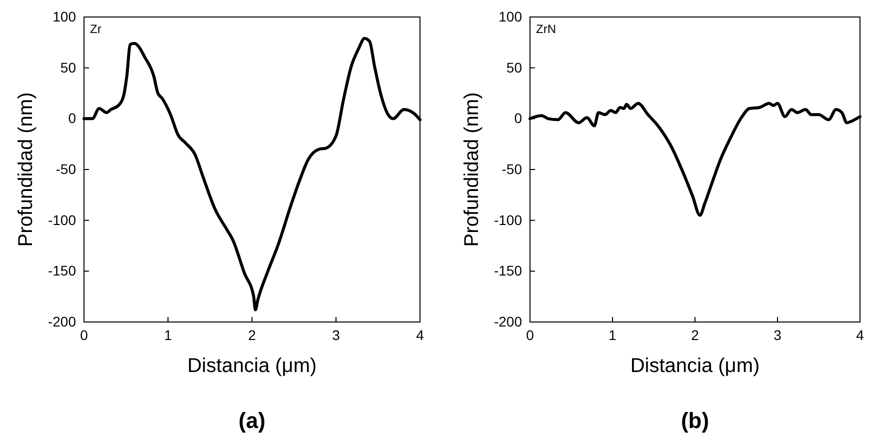 The height and width of the screenshot is (442, 874). Describe the element at coordinates (252, 420) in the screenshot. I see `text: (a)` at that location.